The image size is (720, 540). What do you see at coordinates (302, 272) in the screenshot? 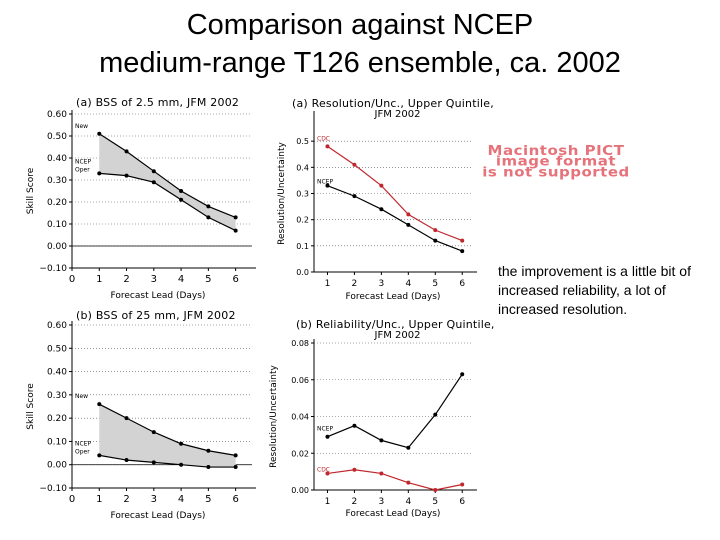
I see `y-tick-label: 0.0` at bounding box center [302, 272].